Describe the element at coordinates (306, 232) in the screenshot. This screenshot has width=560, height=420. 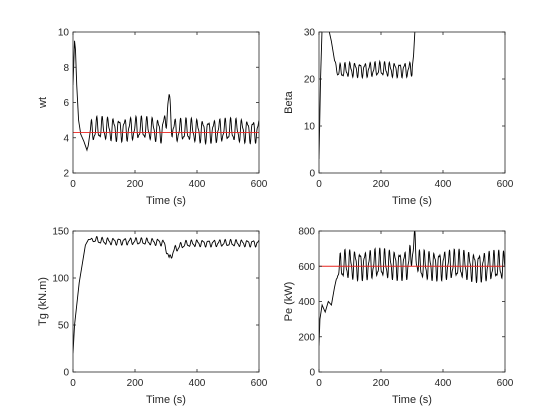
I see `y-tick-label: 800` at that location.